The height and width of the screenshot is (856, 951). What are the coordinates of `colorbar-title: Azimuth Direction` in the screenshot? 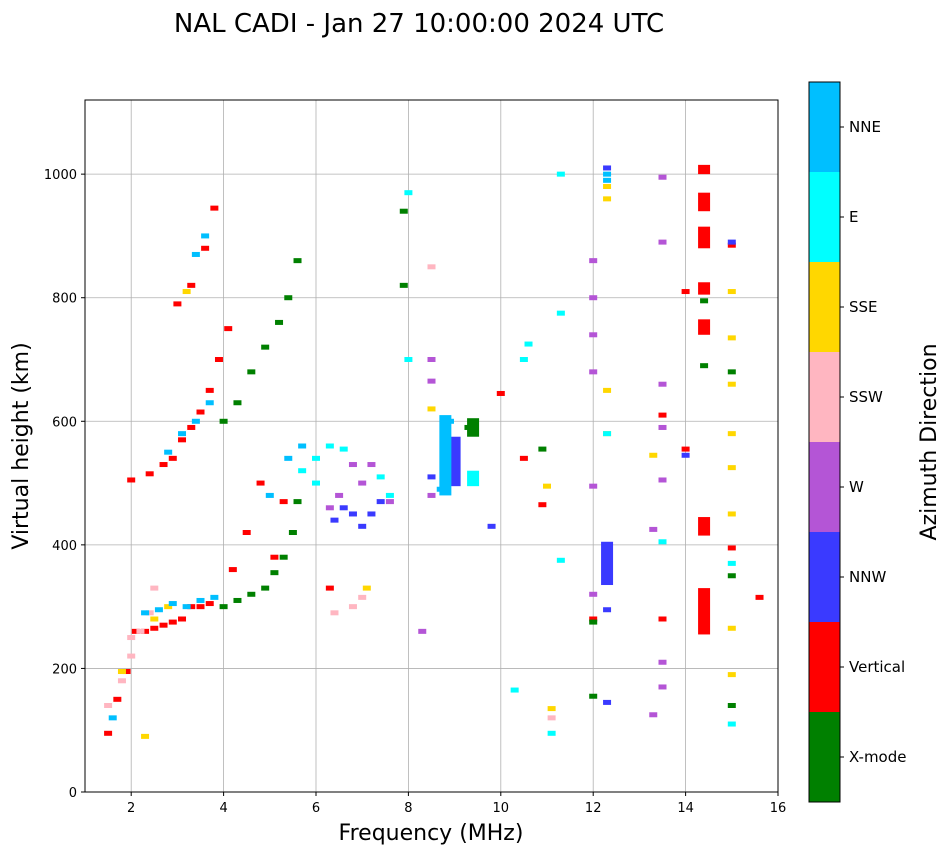 It's located at (929, 441).